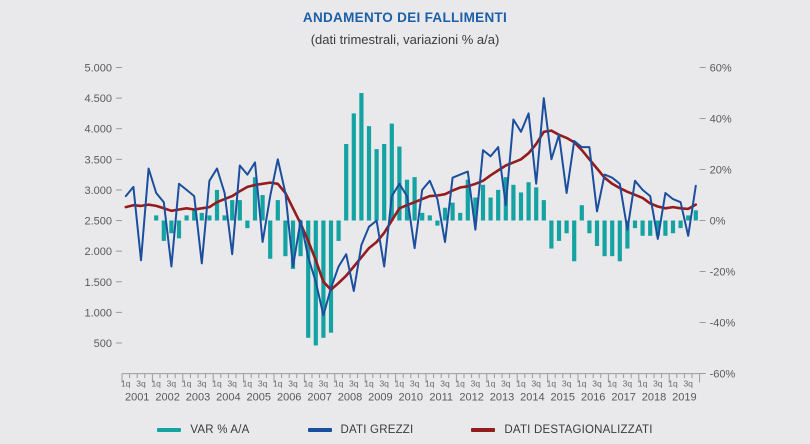 The image size is (810, 444). I want to click on axis-tick-label: 2010, so click(411, 398).